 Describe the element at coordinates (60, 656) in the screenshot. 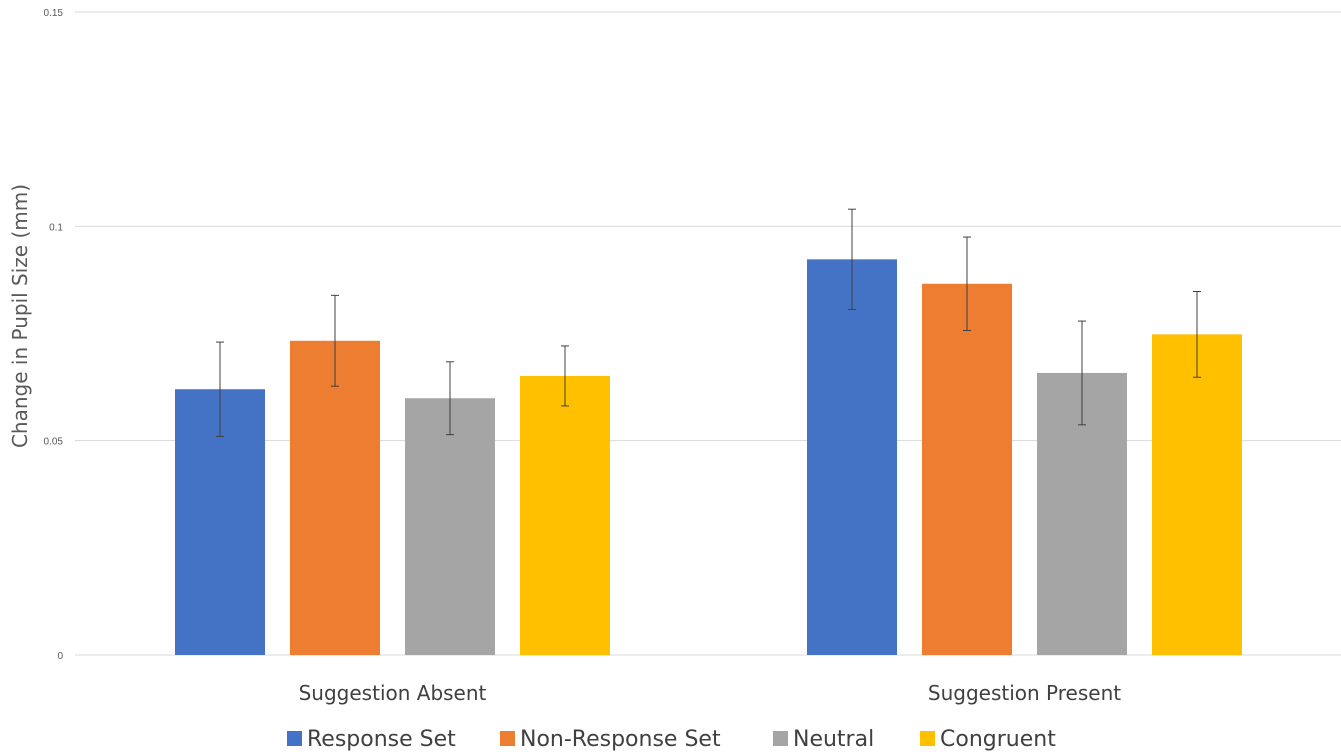

I see `y-tick-label: 0` at that location.